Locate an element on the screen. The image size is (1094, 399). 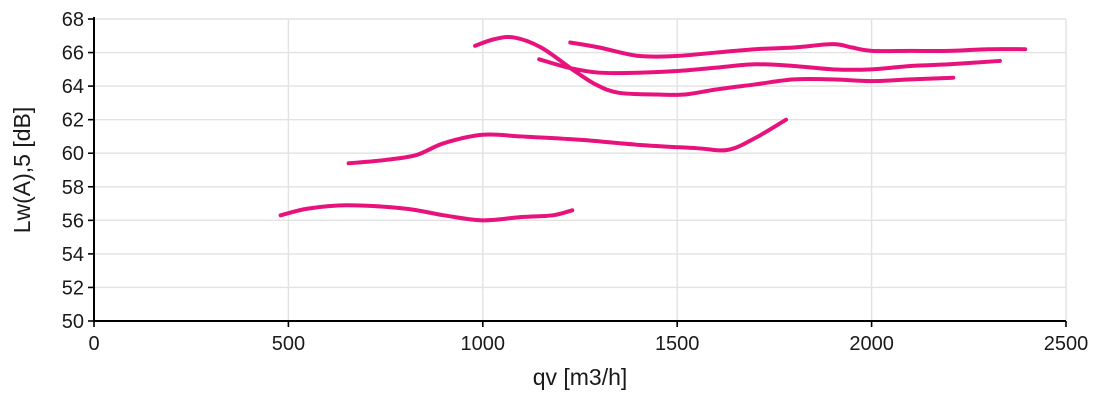
x-tick-label: 500 is located at coordinates (288, 344).